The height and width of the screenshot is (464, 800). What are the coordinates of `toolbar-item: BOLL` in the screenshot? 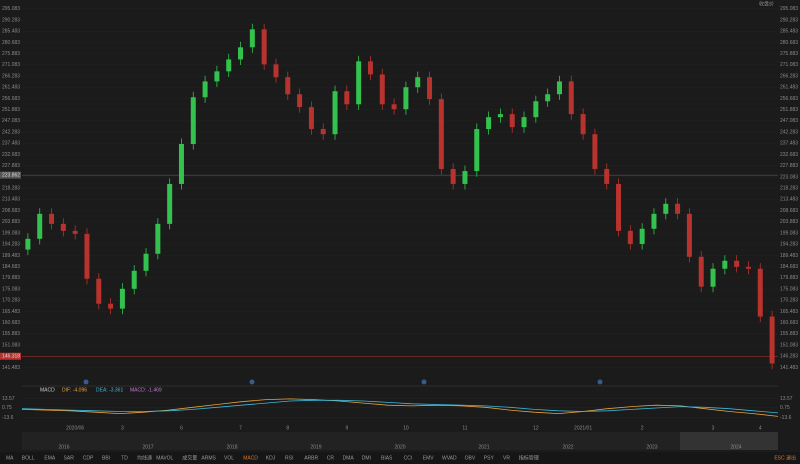 It's located at (28, 458).